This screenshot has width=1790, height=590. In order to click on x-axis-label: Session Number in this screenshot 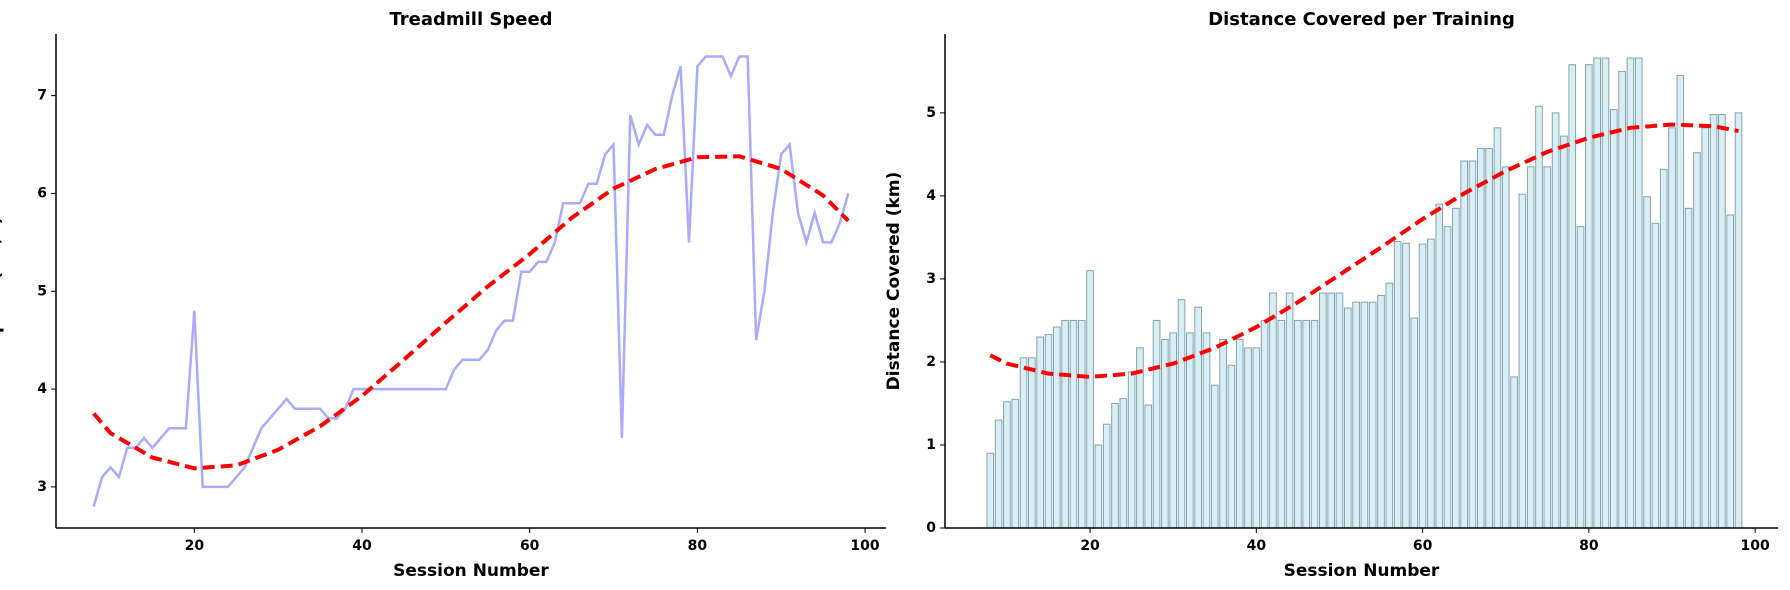, I will do `click(471, 571)`.